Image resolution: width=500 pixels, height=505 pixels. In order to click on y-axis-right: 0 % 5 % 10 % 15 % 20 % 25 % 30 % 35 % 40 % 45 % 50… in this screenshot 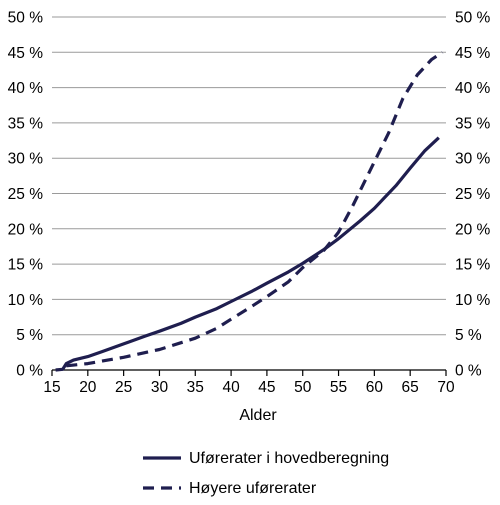, I will do `click(473, 195)`.